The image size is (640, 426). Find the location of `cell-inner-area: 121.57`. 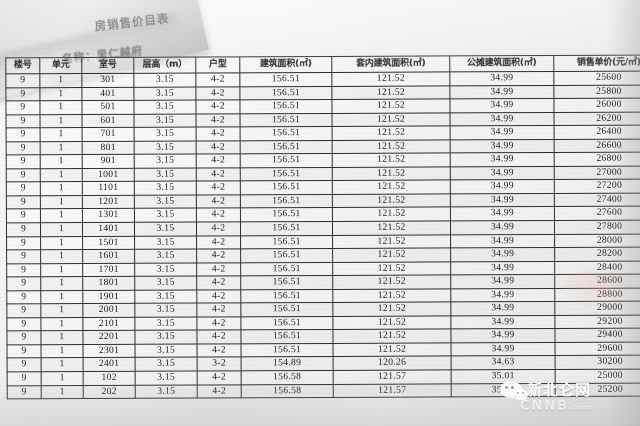

cell-inner-area: 121.57 is located at coordinates (392, 390).